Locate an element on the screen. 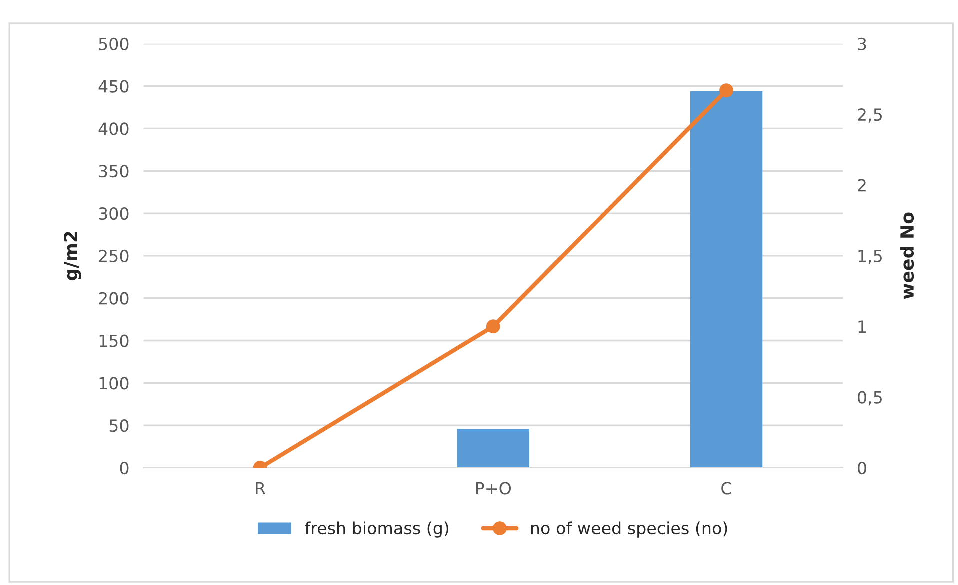 Image resolution: width=958 pixels, height=585 pixels. y2-tick-label: 3 is located at coordinates (862, 44).